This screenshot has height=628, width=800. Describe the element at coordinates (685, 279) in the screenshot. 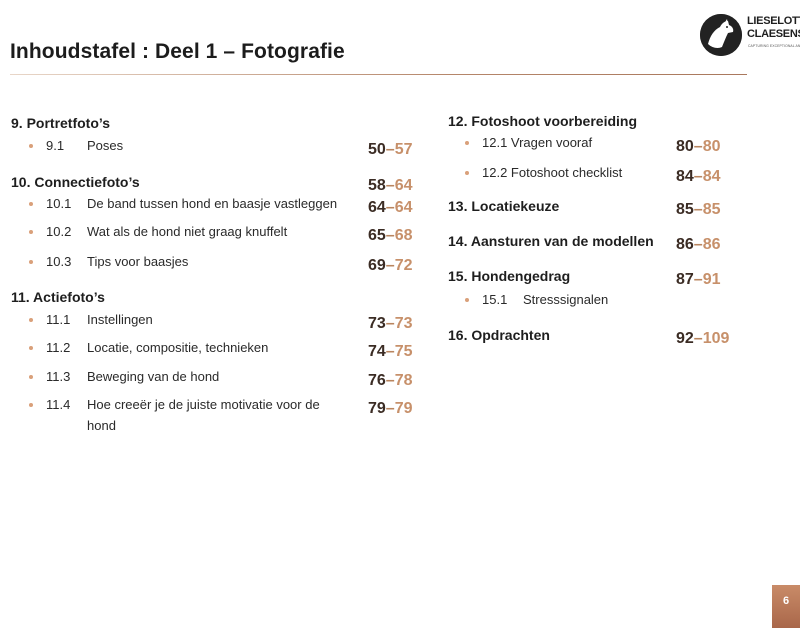

I see `page-from: 87` at that location.